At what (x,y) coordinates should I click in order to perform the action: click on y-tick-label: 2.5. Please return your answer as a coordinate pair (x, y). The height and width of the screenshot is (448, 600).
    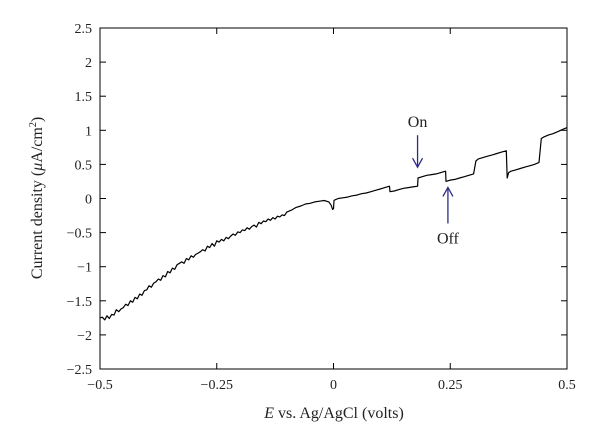
    Looking at the image, I should click on (84, 29).